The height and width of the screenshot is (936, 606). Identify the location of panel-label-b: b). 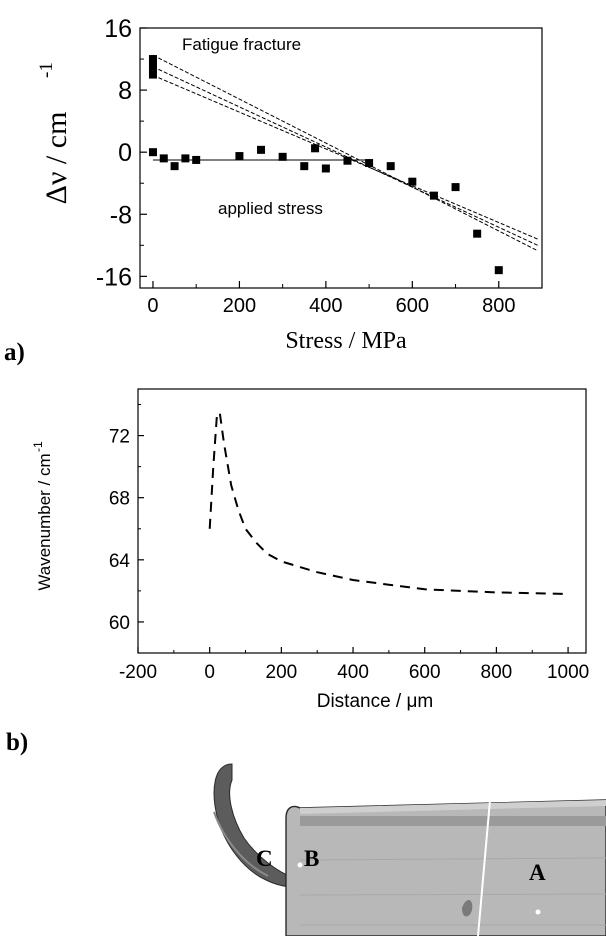
(17, 742).